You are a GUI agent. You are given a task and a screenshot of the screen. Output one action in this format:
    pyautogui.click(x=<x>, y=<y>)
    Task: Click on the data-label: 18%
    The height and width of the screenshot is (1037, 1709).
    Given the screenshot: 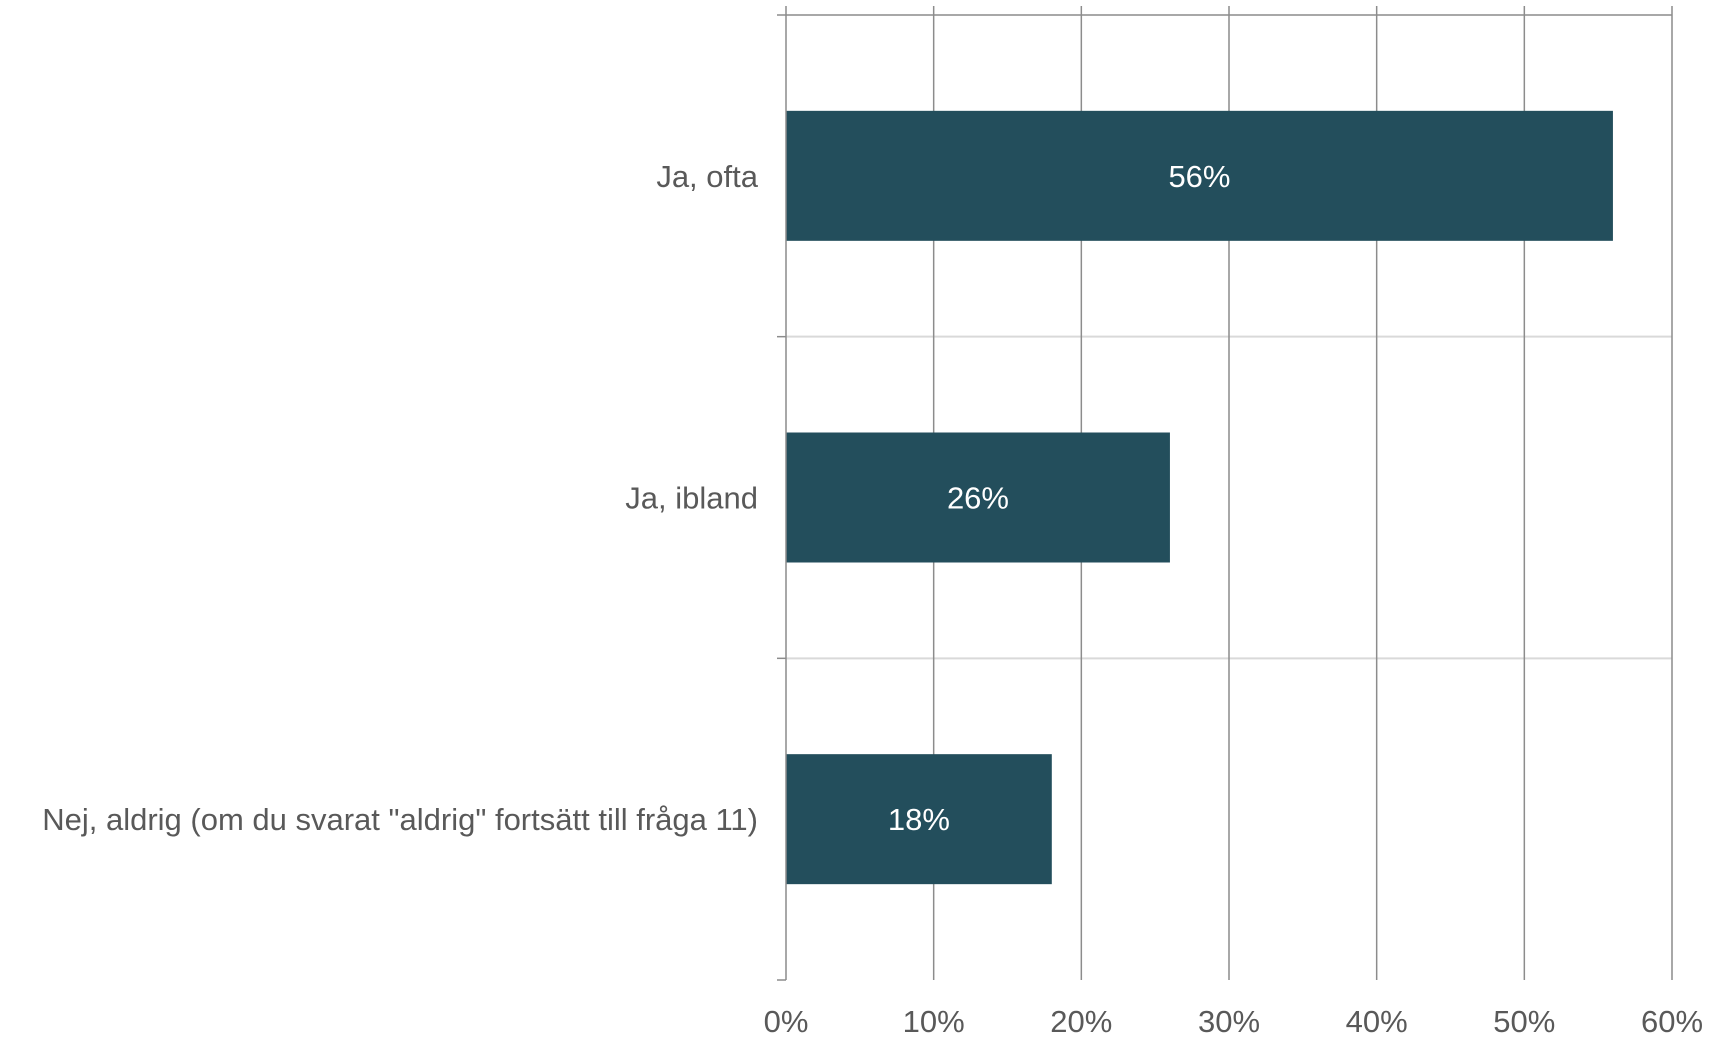 What is the action you would take?
    pyautogui.click(x=919, y=819)
    